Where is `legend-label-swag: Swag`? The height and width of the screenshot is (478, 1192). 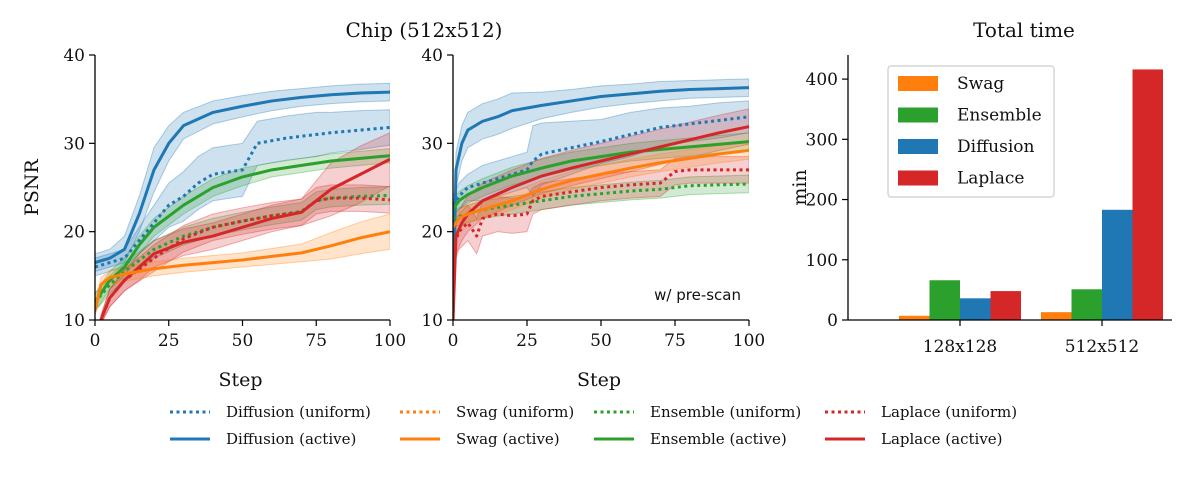 legend-label-swag: Swag is located at coordinates (980, 84).